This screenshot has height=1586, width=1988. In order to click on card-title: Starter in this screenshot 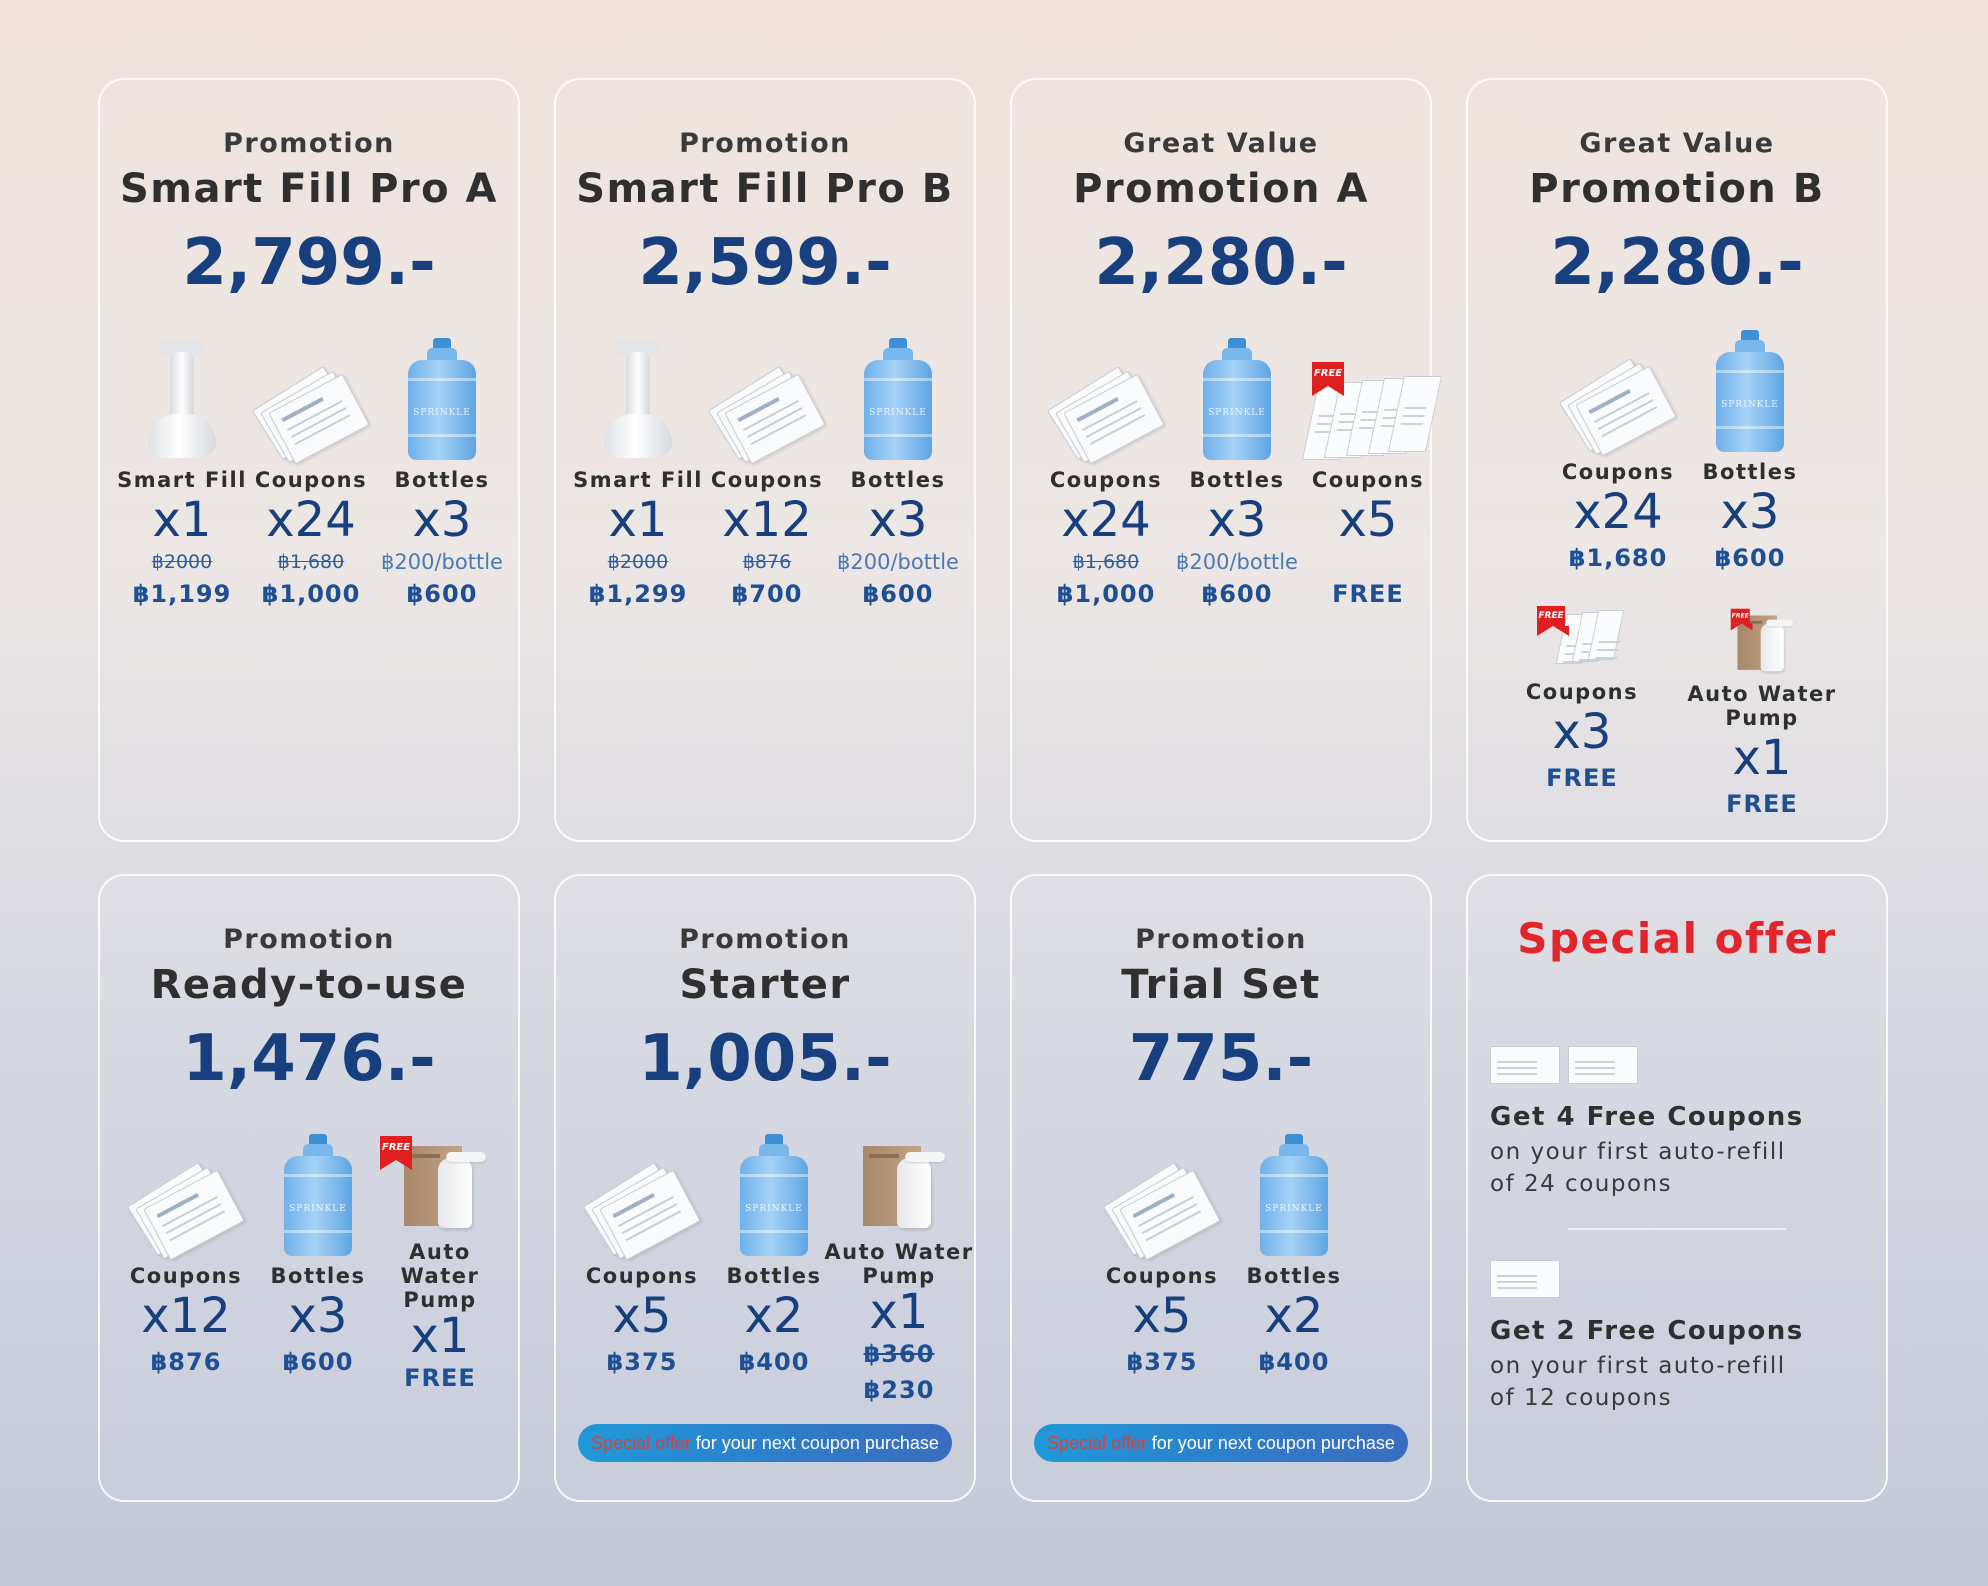, I will do `click(765, 985)`.